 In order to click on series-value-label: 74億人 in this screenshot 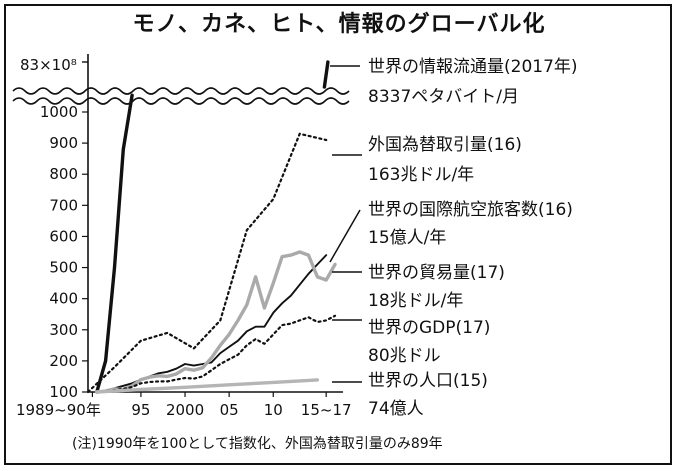, I will do `click(396, 409)`.